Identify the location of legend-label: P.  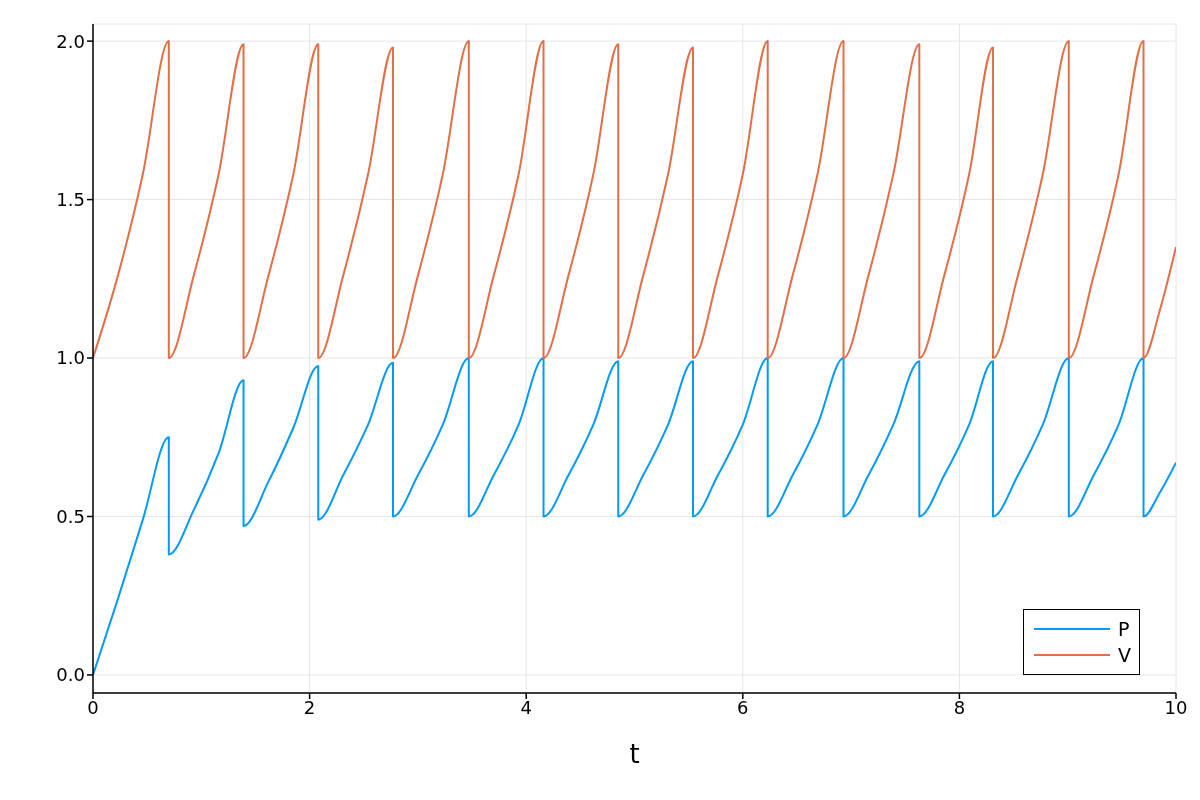
(1124, 629).